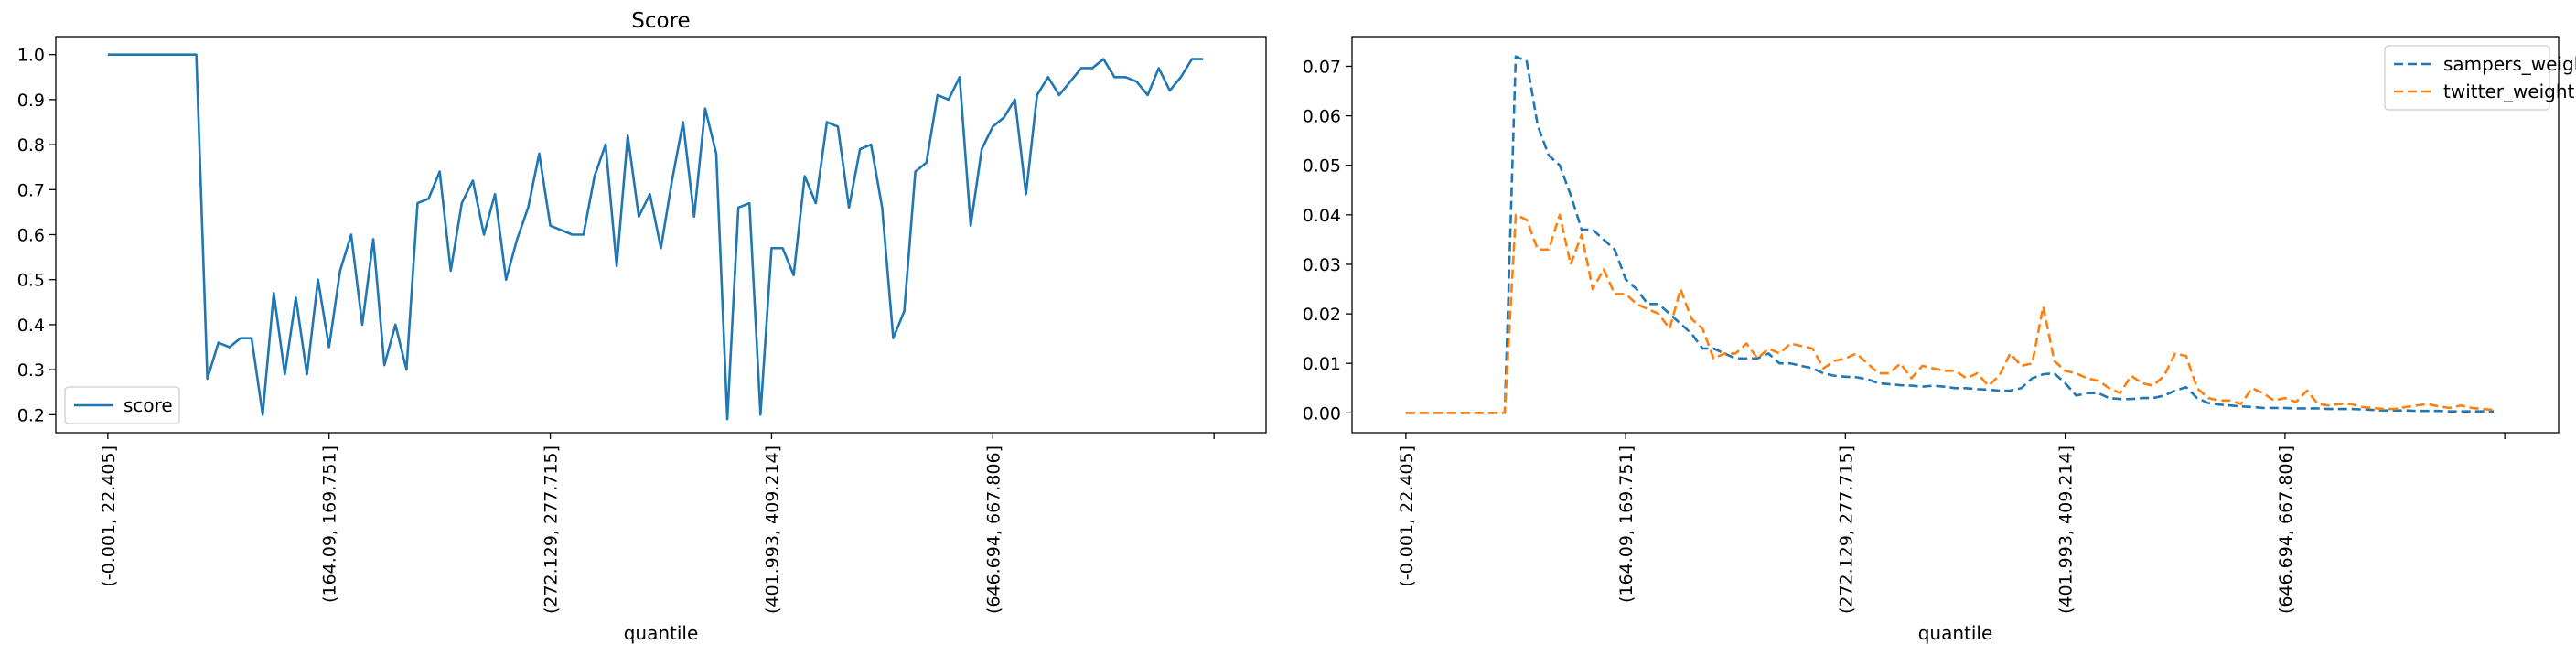 The image size is (2576, 655). Describe the element at coordinates (2509, 91) in the screenshot. I see `legend-label: twitter_weight` at that location.